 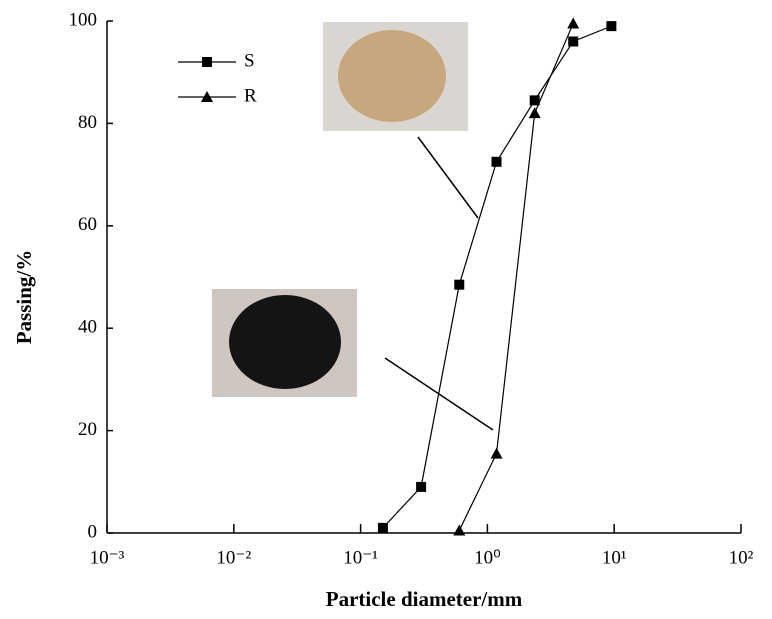 What do you see at coordinates (353, 360) in the screenshot?
I see `rubber-photo` at bounding box center [353, 360].